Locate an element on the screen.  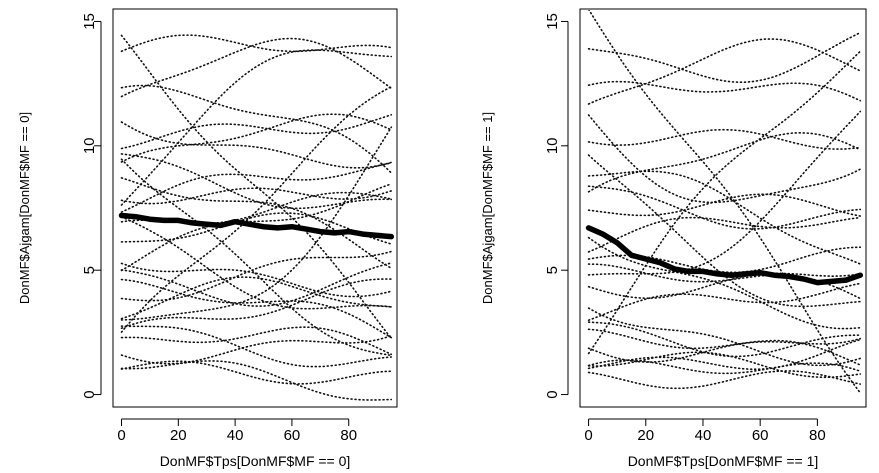
x-axis-title: DonMF$Tps[DonMF$MF == 1] is located at coordinates (723, 461).